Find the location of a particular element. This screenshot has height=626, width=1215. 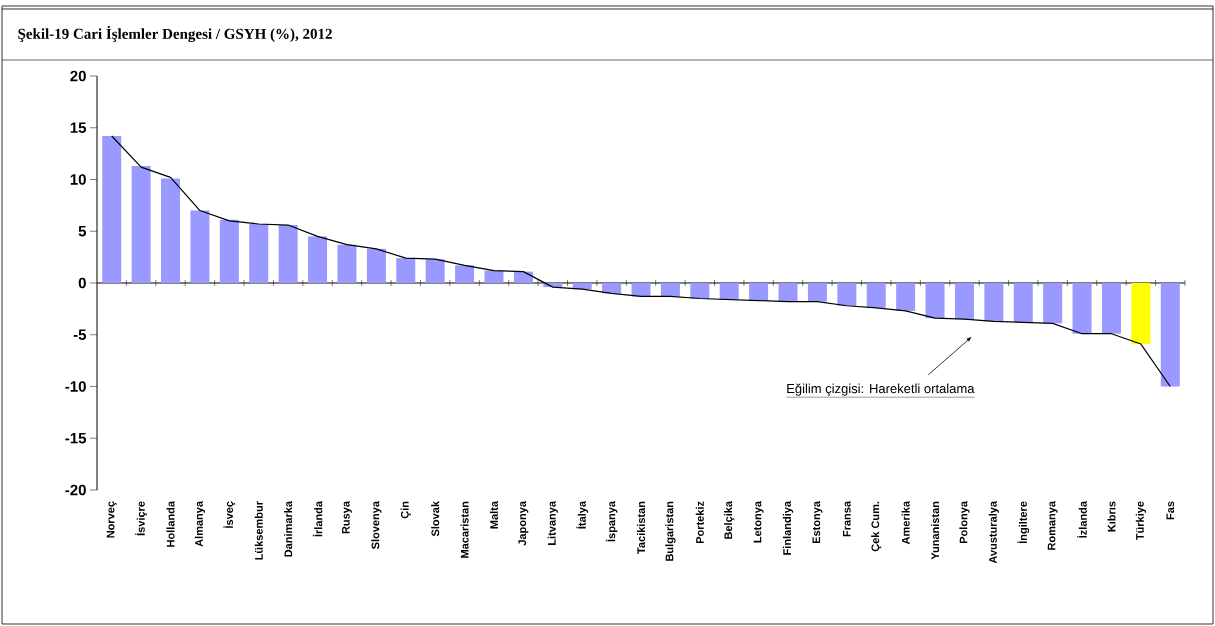

x-tick-label: İsviçre is located at coordinates (141, 518).